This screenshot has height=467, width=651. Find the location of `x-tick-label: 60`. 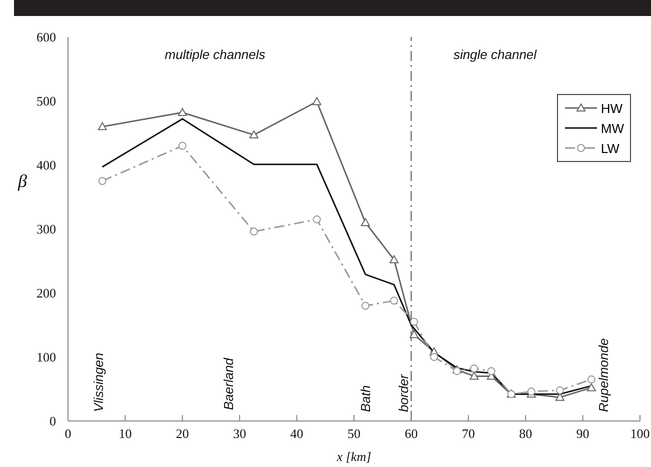

x-tick-label: 60 is located at coordinates (411, 434).